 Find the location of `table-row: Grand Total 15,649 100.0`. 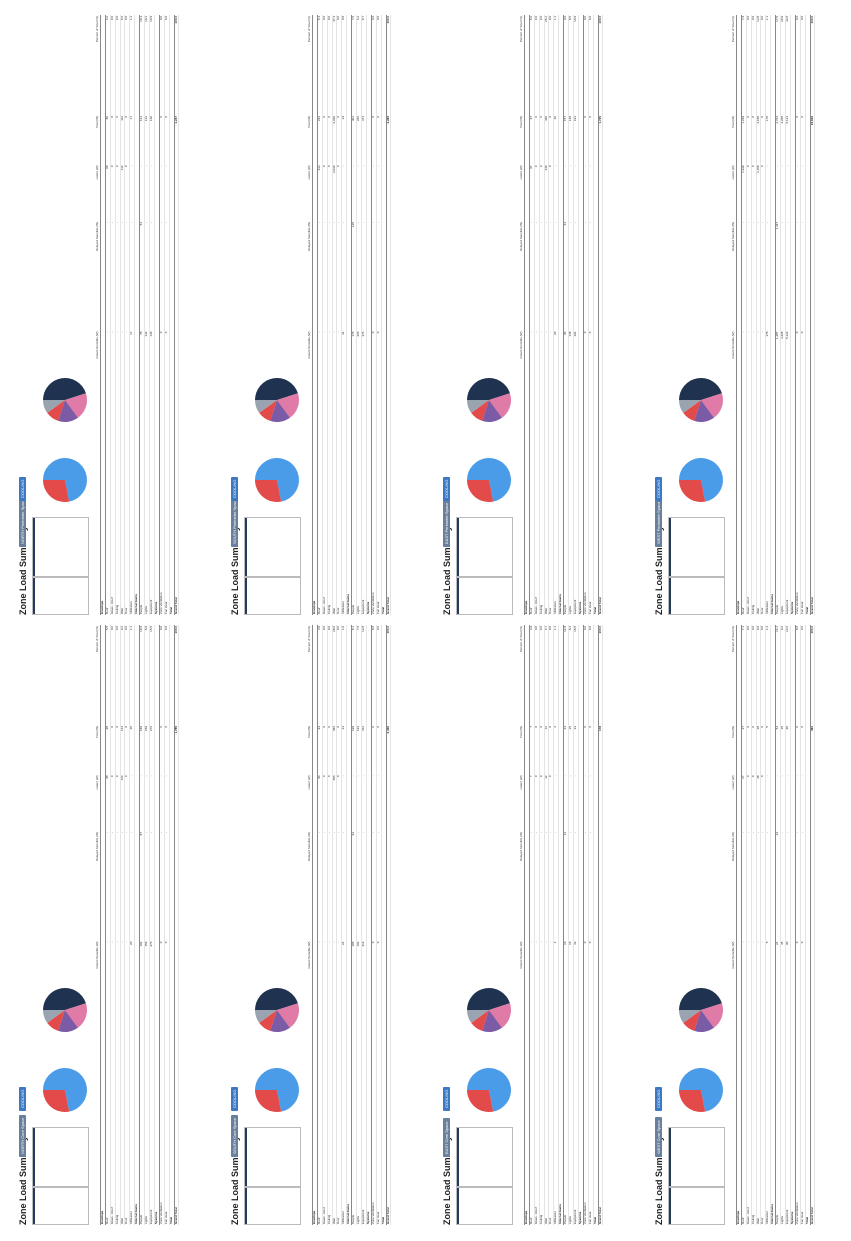

table-row: Grand Total 15,649 100.0 is located at coordinates (812, 315).